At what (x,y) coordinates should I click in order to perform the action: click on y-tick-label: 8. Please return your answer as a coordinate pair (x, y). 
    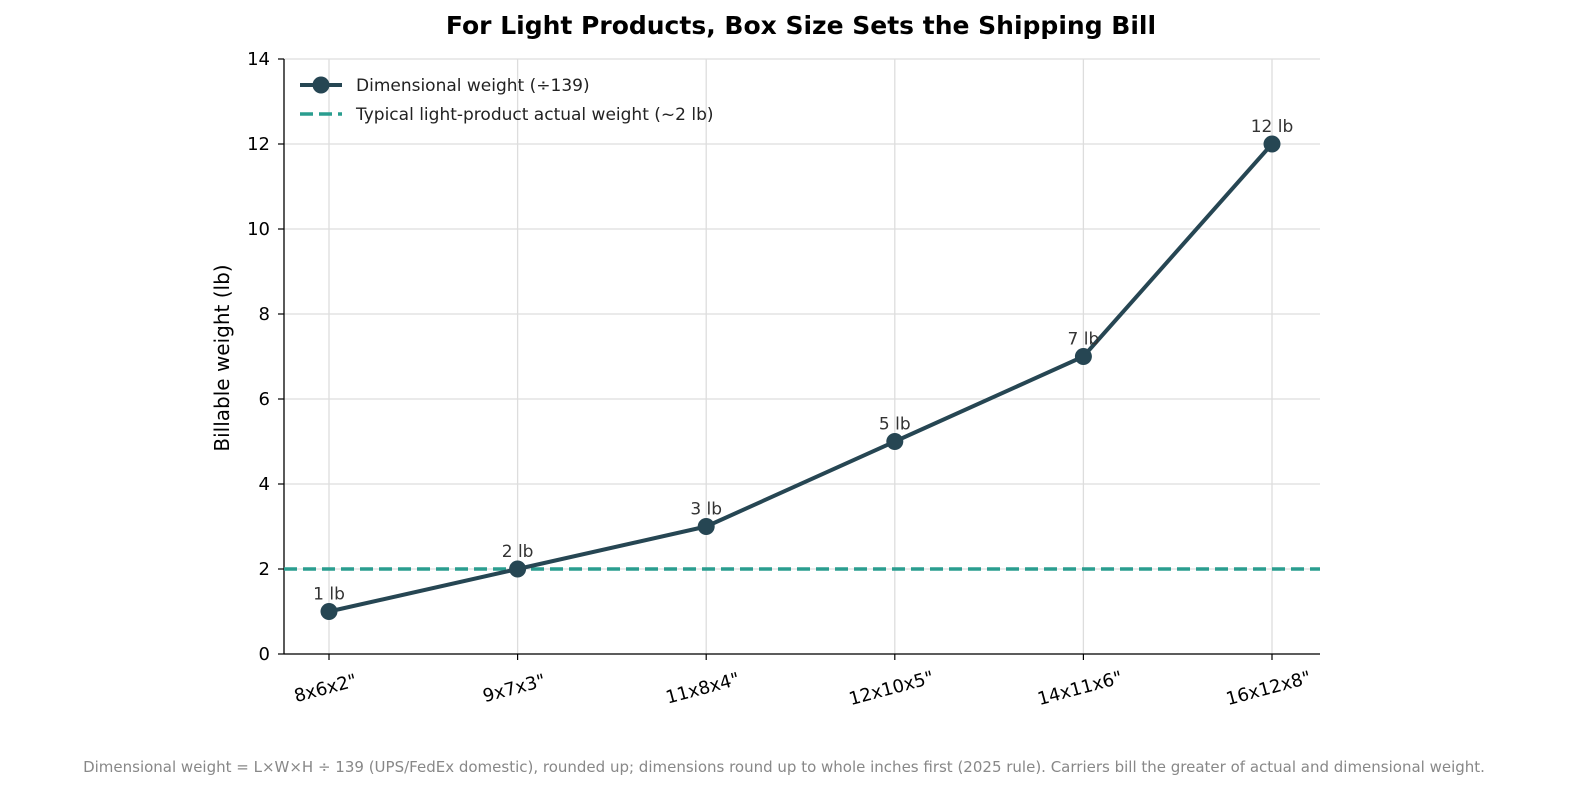
    Looking at the image, I should click on (264, 314).